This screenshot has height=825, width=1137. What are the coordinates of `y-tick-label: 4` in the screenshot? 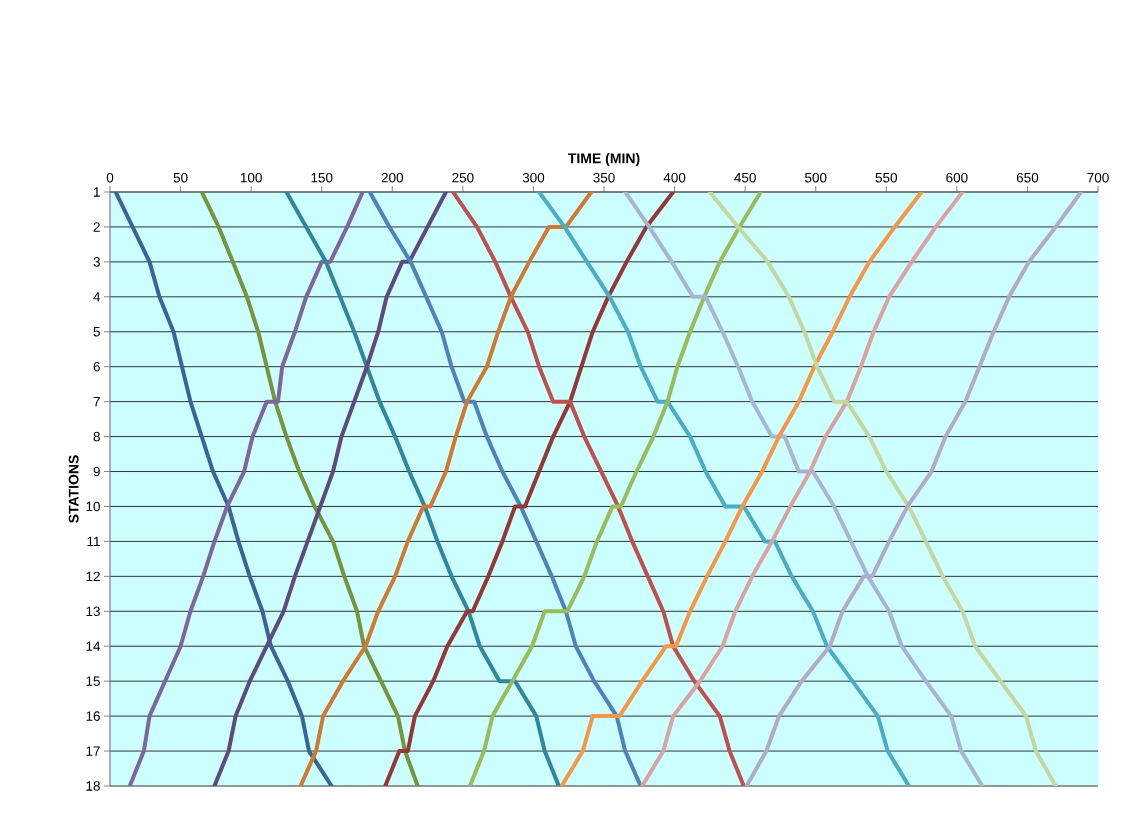 It's located at (97, 297).